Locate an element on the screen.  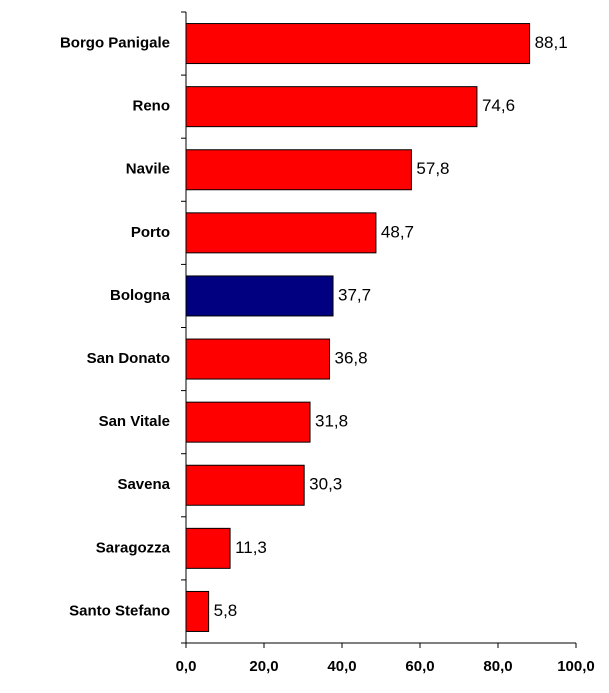
x-tick-label: 60,0 is located at coordinates (419, 666).